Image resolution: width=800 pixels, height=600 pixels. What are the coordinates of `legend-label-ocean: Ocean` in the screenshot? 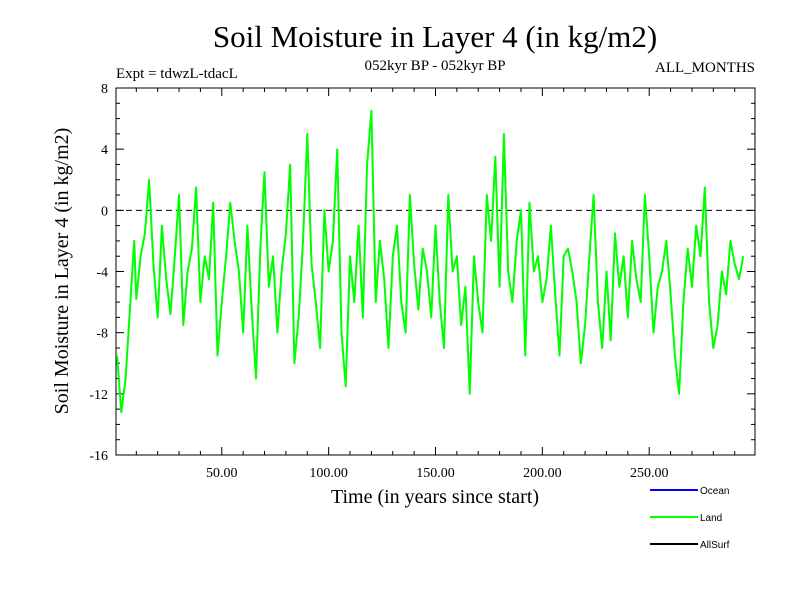 It's located at (714, 491).